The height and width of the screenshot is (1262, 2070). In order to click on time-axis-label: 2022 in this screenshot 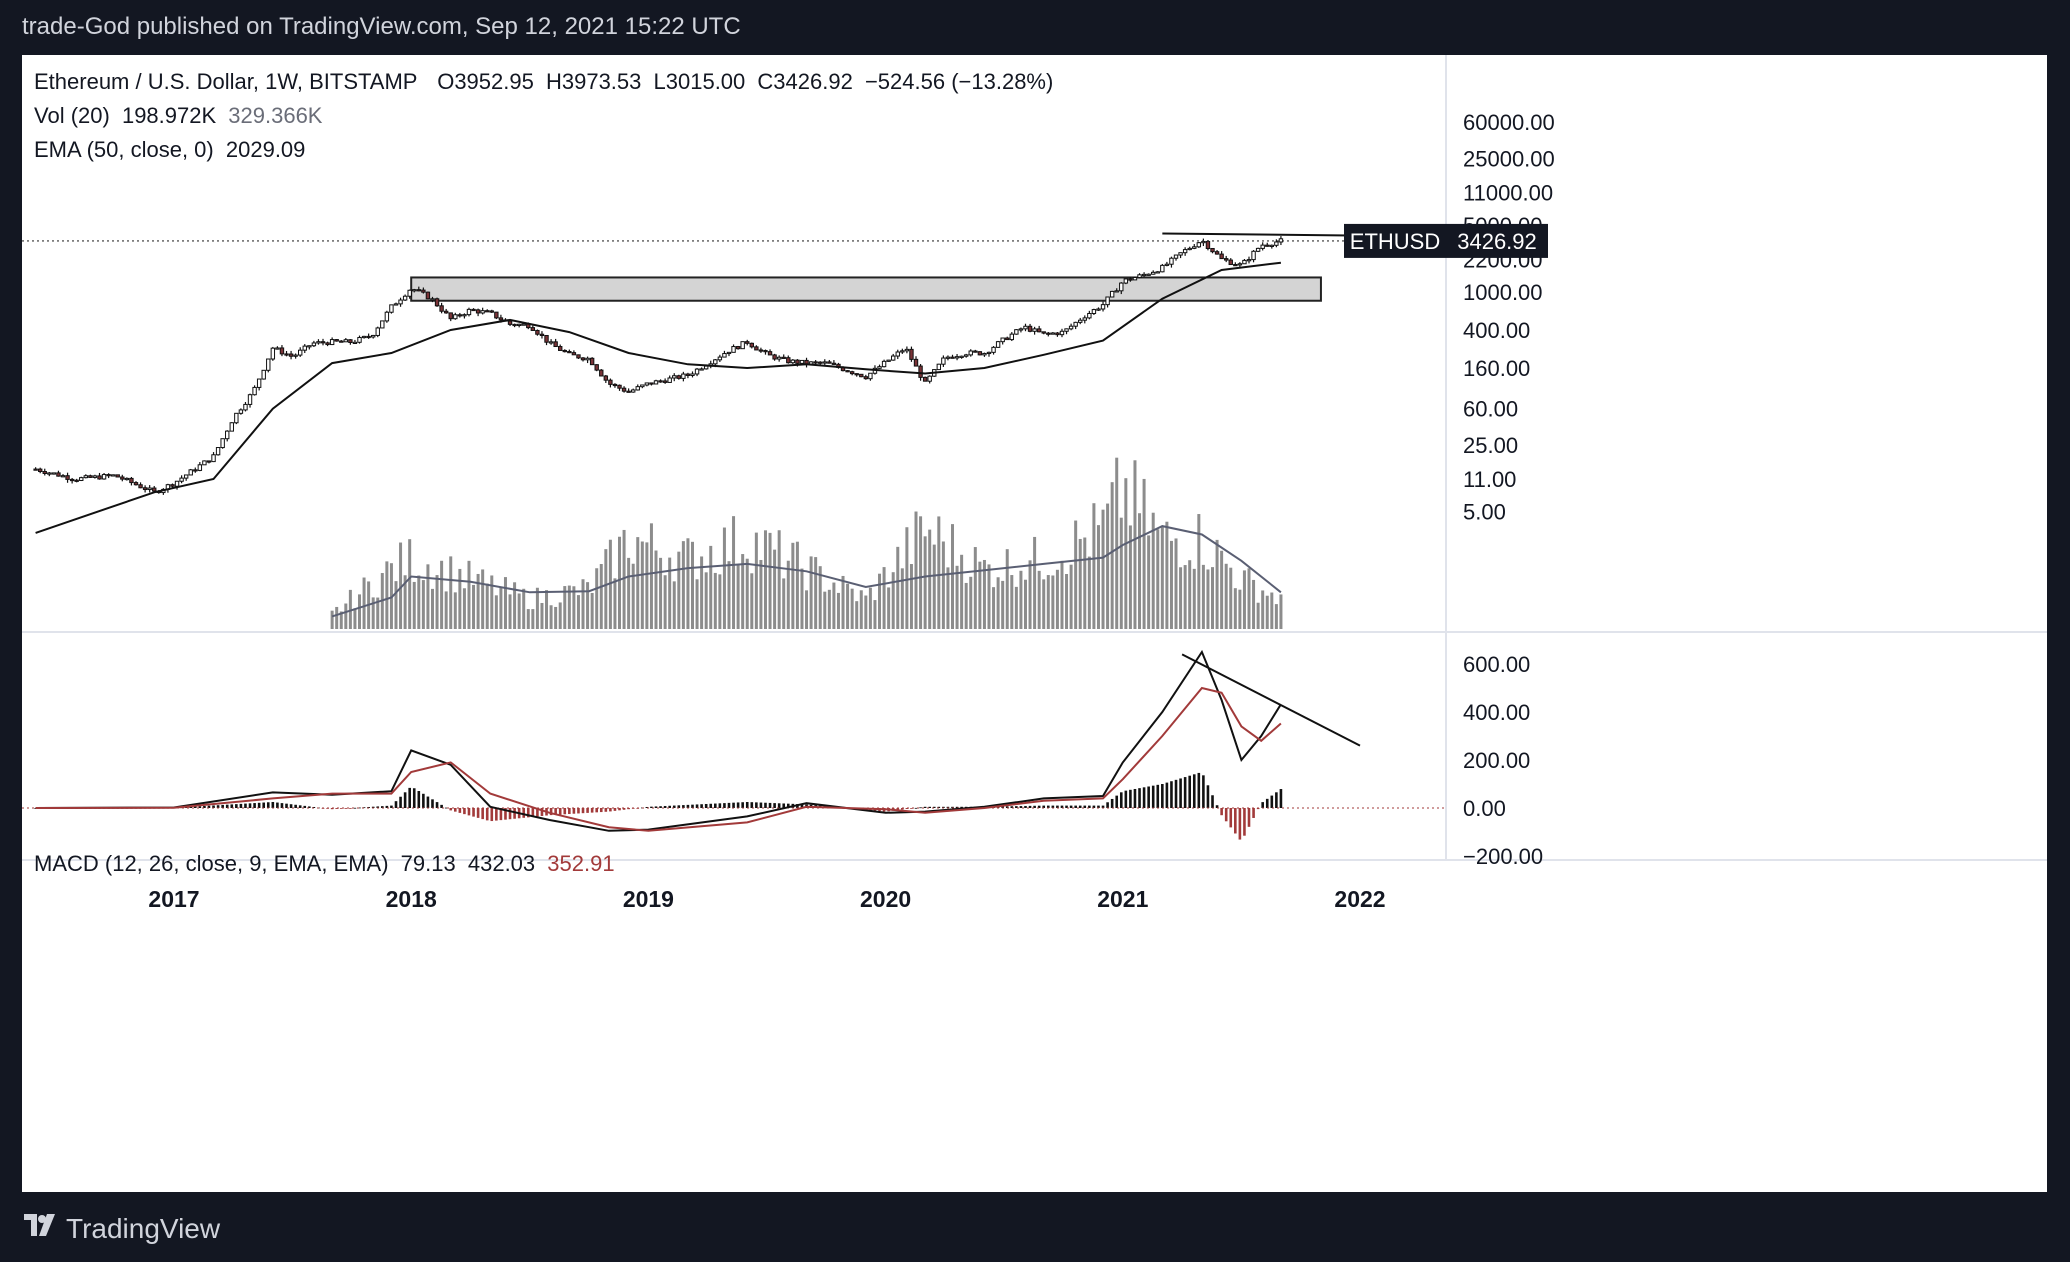, I will do `click(1359, 899)`.